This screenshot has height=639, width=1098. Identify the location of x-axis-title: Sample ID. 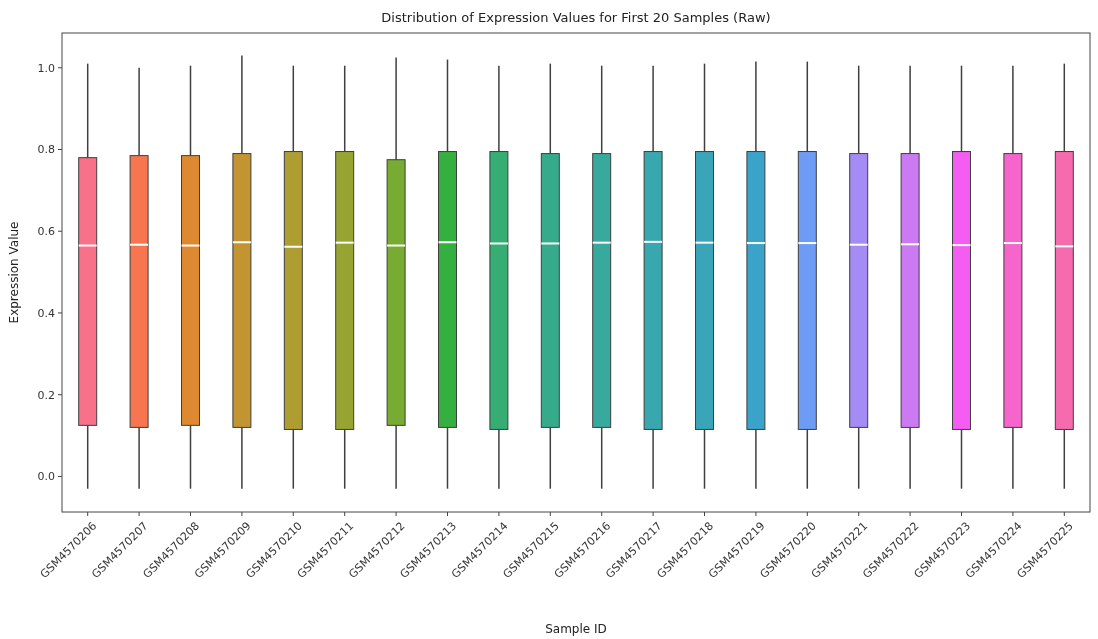
(576, 629).